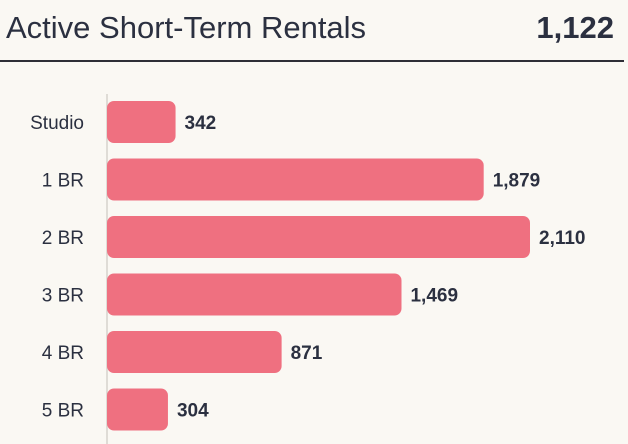 The image size is (628, 444). I want to click on chart-header: Active Short-Term Rentals 1,122, so click(312, 31).